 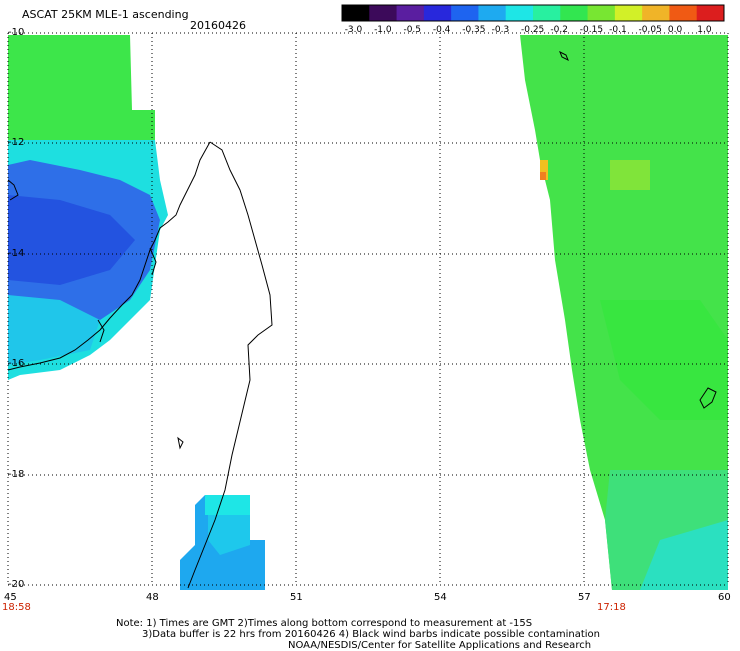 I want to click on lat-label: -14, so click(x=16, y=253).